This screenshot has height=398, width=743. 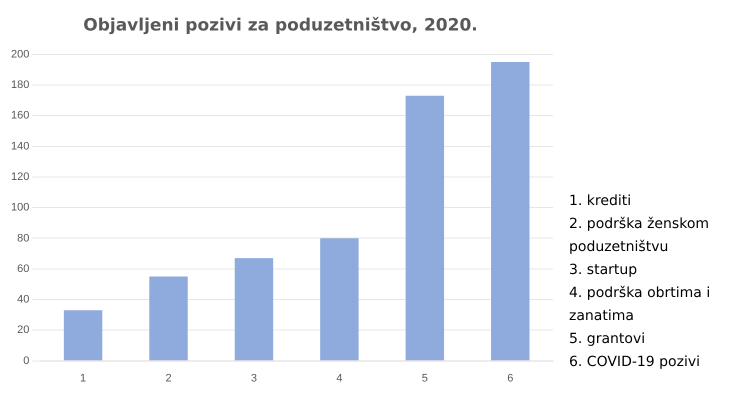 What do you see at coordinates (339, 378) in the screenshot?
I see `x-tick-label: 4` at bounding box center [339, 378].